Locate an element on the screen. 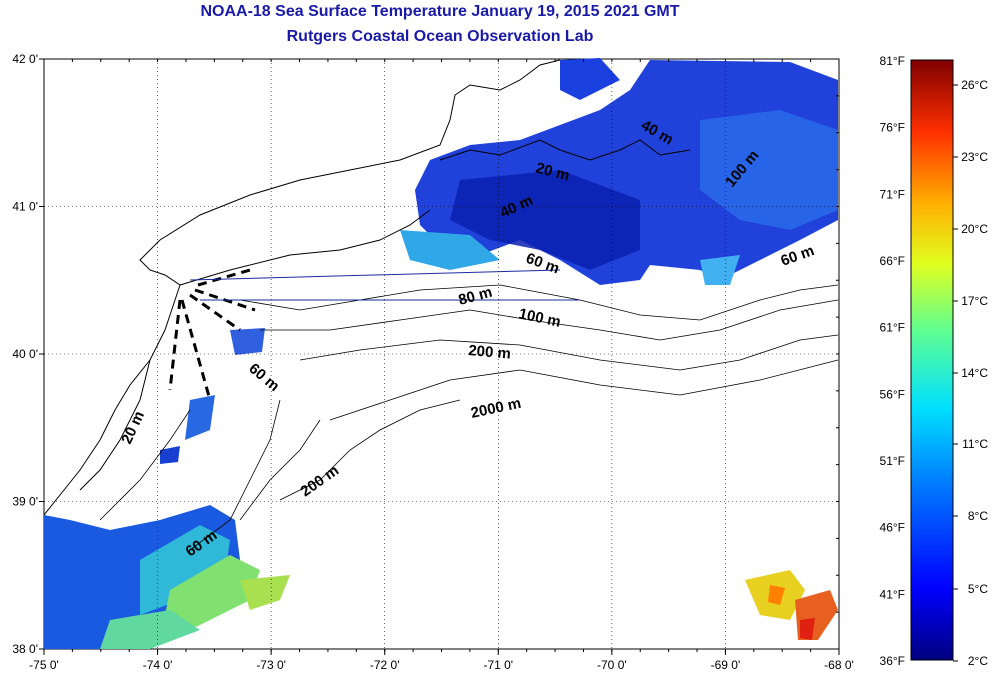  contour-label: 200 m is located at coordinates (490, 352).